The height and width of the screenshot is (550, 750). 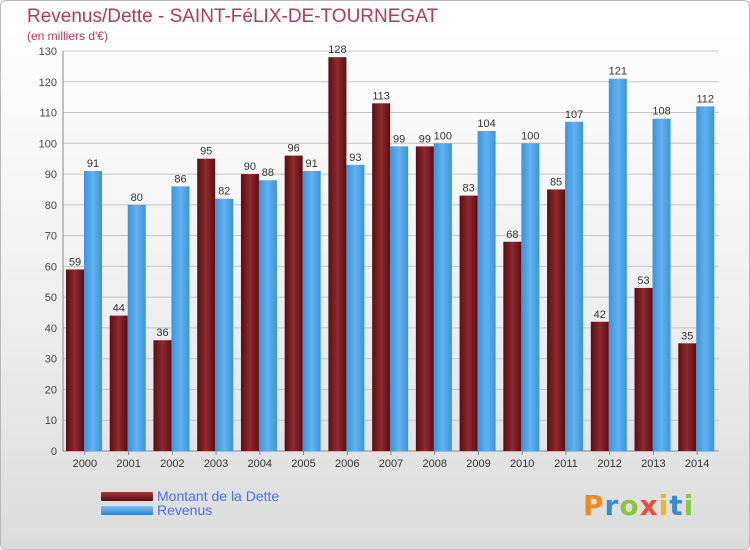 What do you see at coordinates (218, 496) in the screenshot?
I see `legend-label-dette: Montant de la Dette` at bounding box center [218, 496].